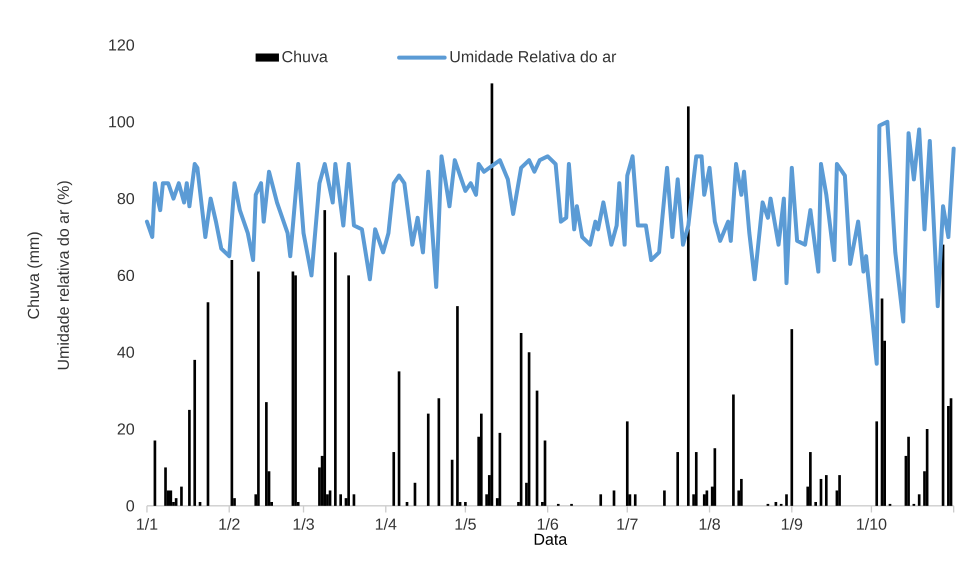 The width and height of the screenshot is (959, 582). Describe the element at coordinates (386, 524) in the screenshot. I see `x-tick-label: 1/4` at that location.